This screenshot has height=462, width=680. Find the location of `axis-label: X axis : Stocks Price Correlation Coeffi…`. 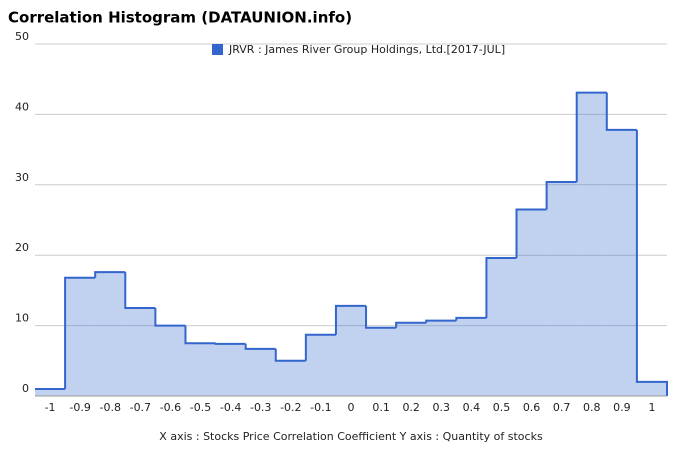

axis-label: X axis : Stocks Price Correlation Coeffi… is located at coordinates (351, 436).